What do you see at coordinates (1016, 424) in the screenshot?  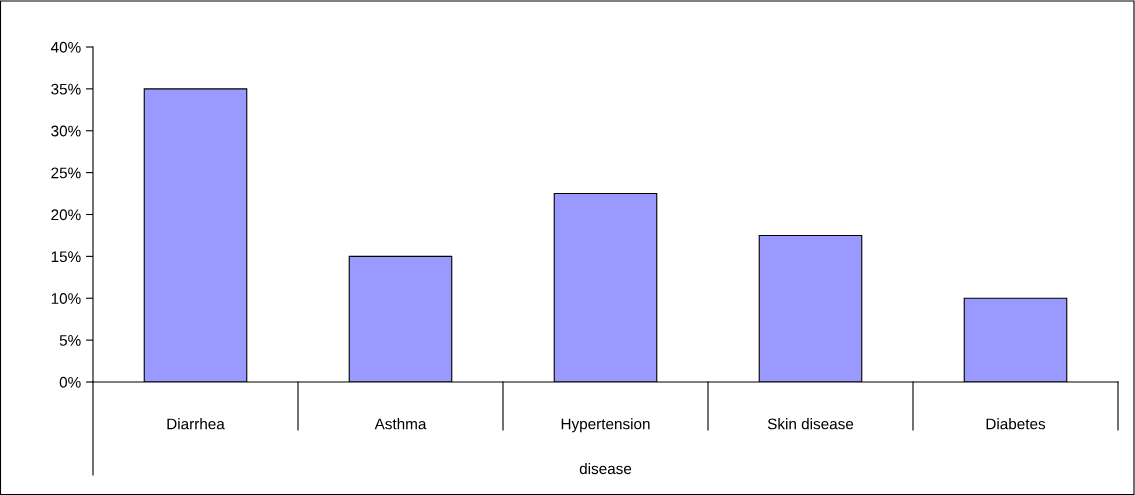 I see `x-tick-label: Diabetes` at bounding box center [1016, 424].